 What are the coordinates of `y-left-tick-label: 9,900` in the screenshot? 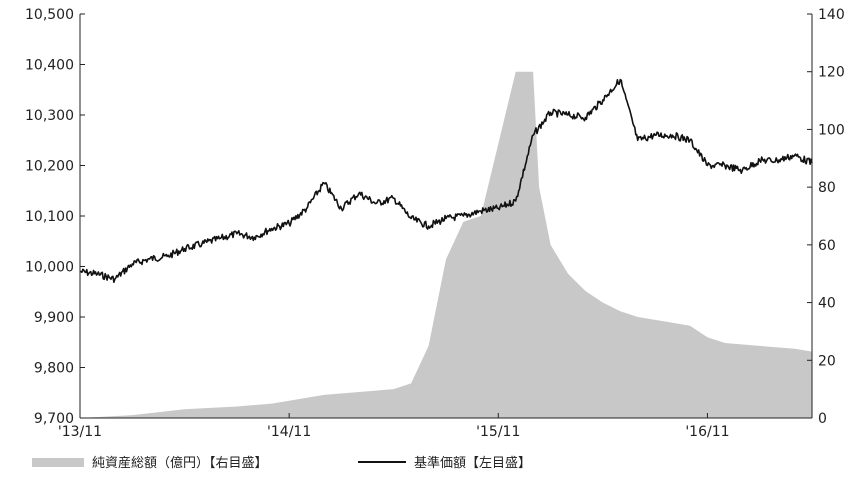 It's located at (54, 318).